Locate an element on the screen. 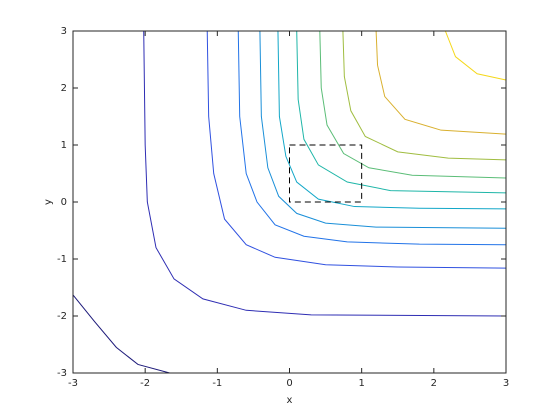 This screenshot has height=420, width=560. y-tick-label: 2 is located at coordinates (64, 88).